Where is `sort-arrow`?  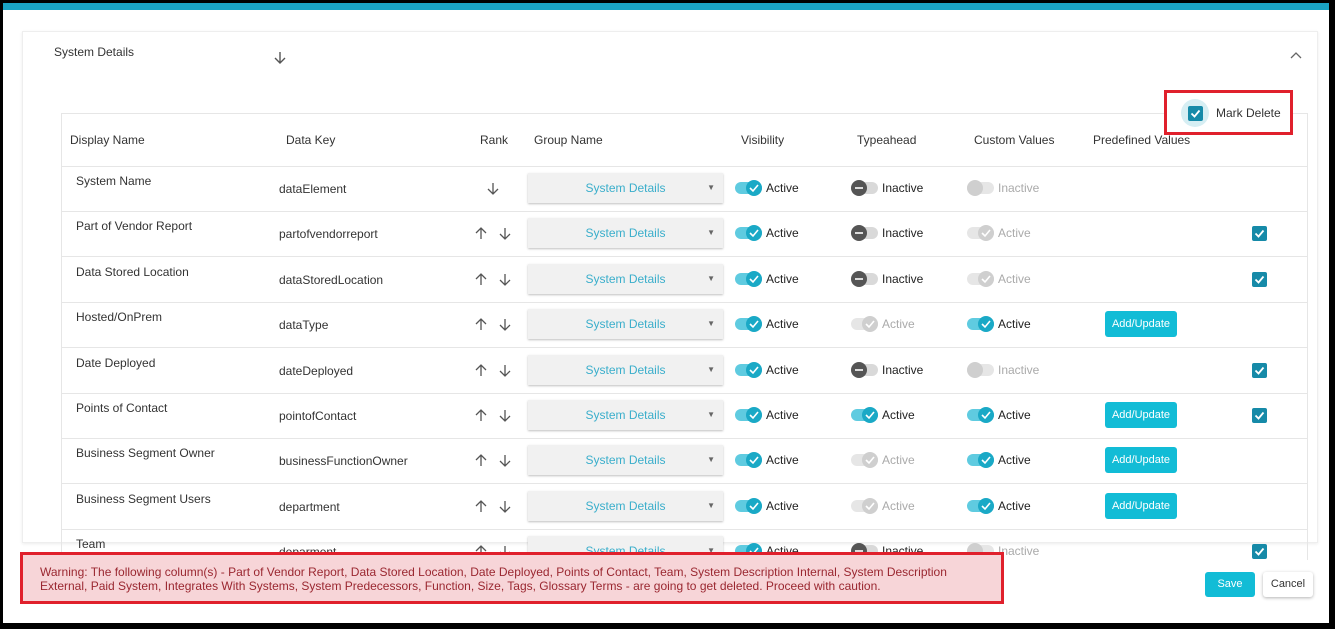
sort-arrow is located at coordinates (280, 58).